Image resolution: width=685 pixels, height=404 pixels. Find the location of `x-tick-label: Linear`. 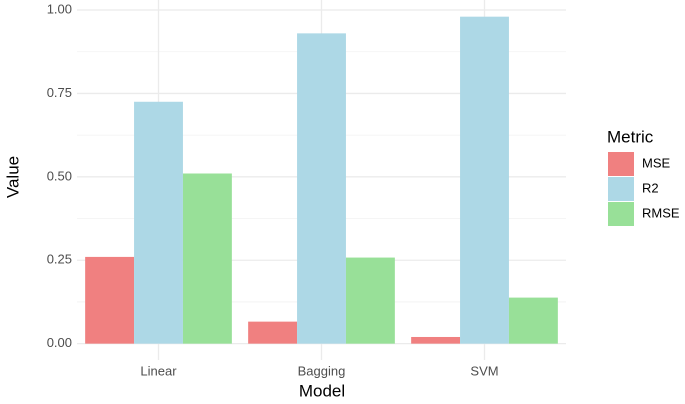

x-tick-label: Linear is located at coordinates (158, 370).